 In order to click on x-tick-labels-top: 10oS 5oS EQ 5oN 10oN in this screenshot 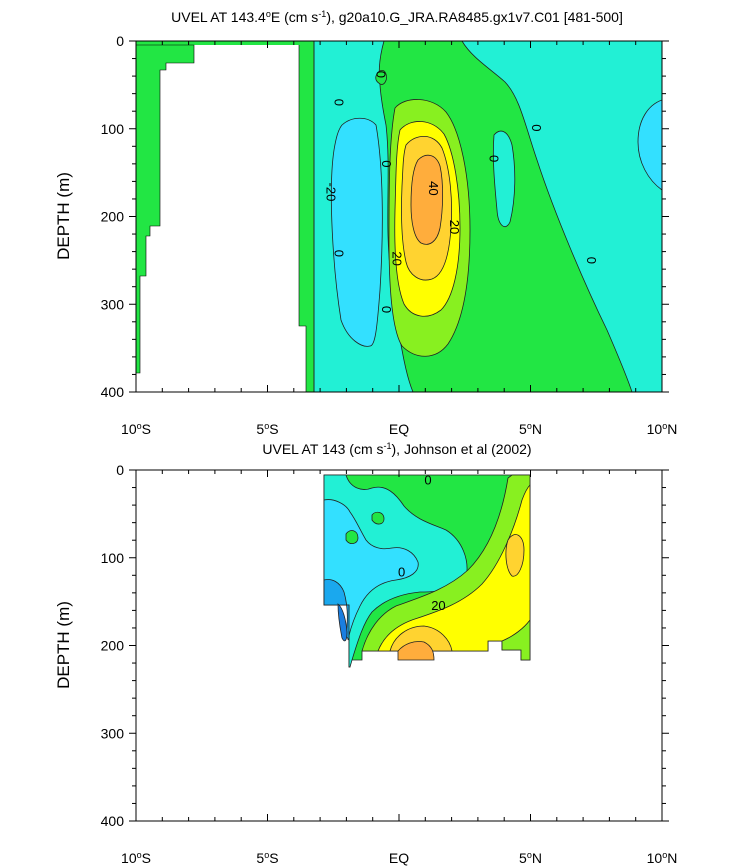, I will do `click(399, 429)`.